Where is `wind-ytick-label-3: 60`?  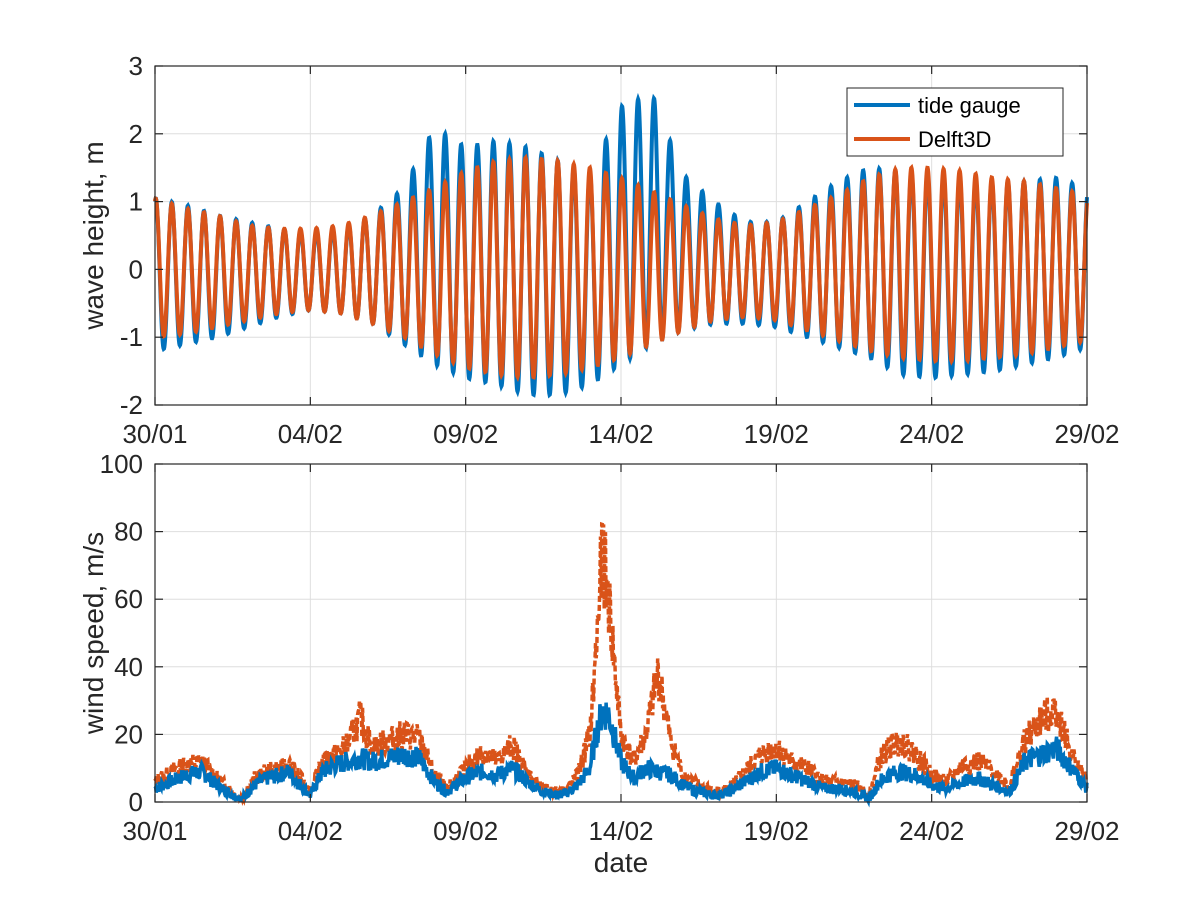
wind-ytick-label-3: 60 is located at coordinates (128, 599).